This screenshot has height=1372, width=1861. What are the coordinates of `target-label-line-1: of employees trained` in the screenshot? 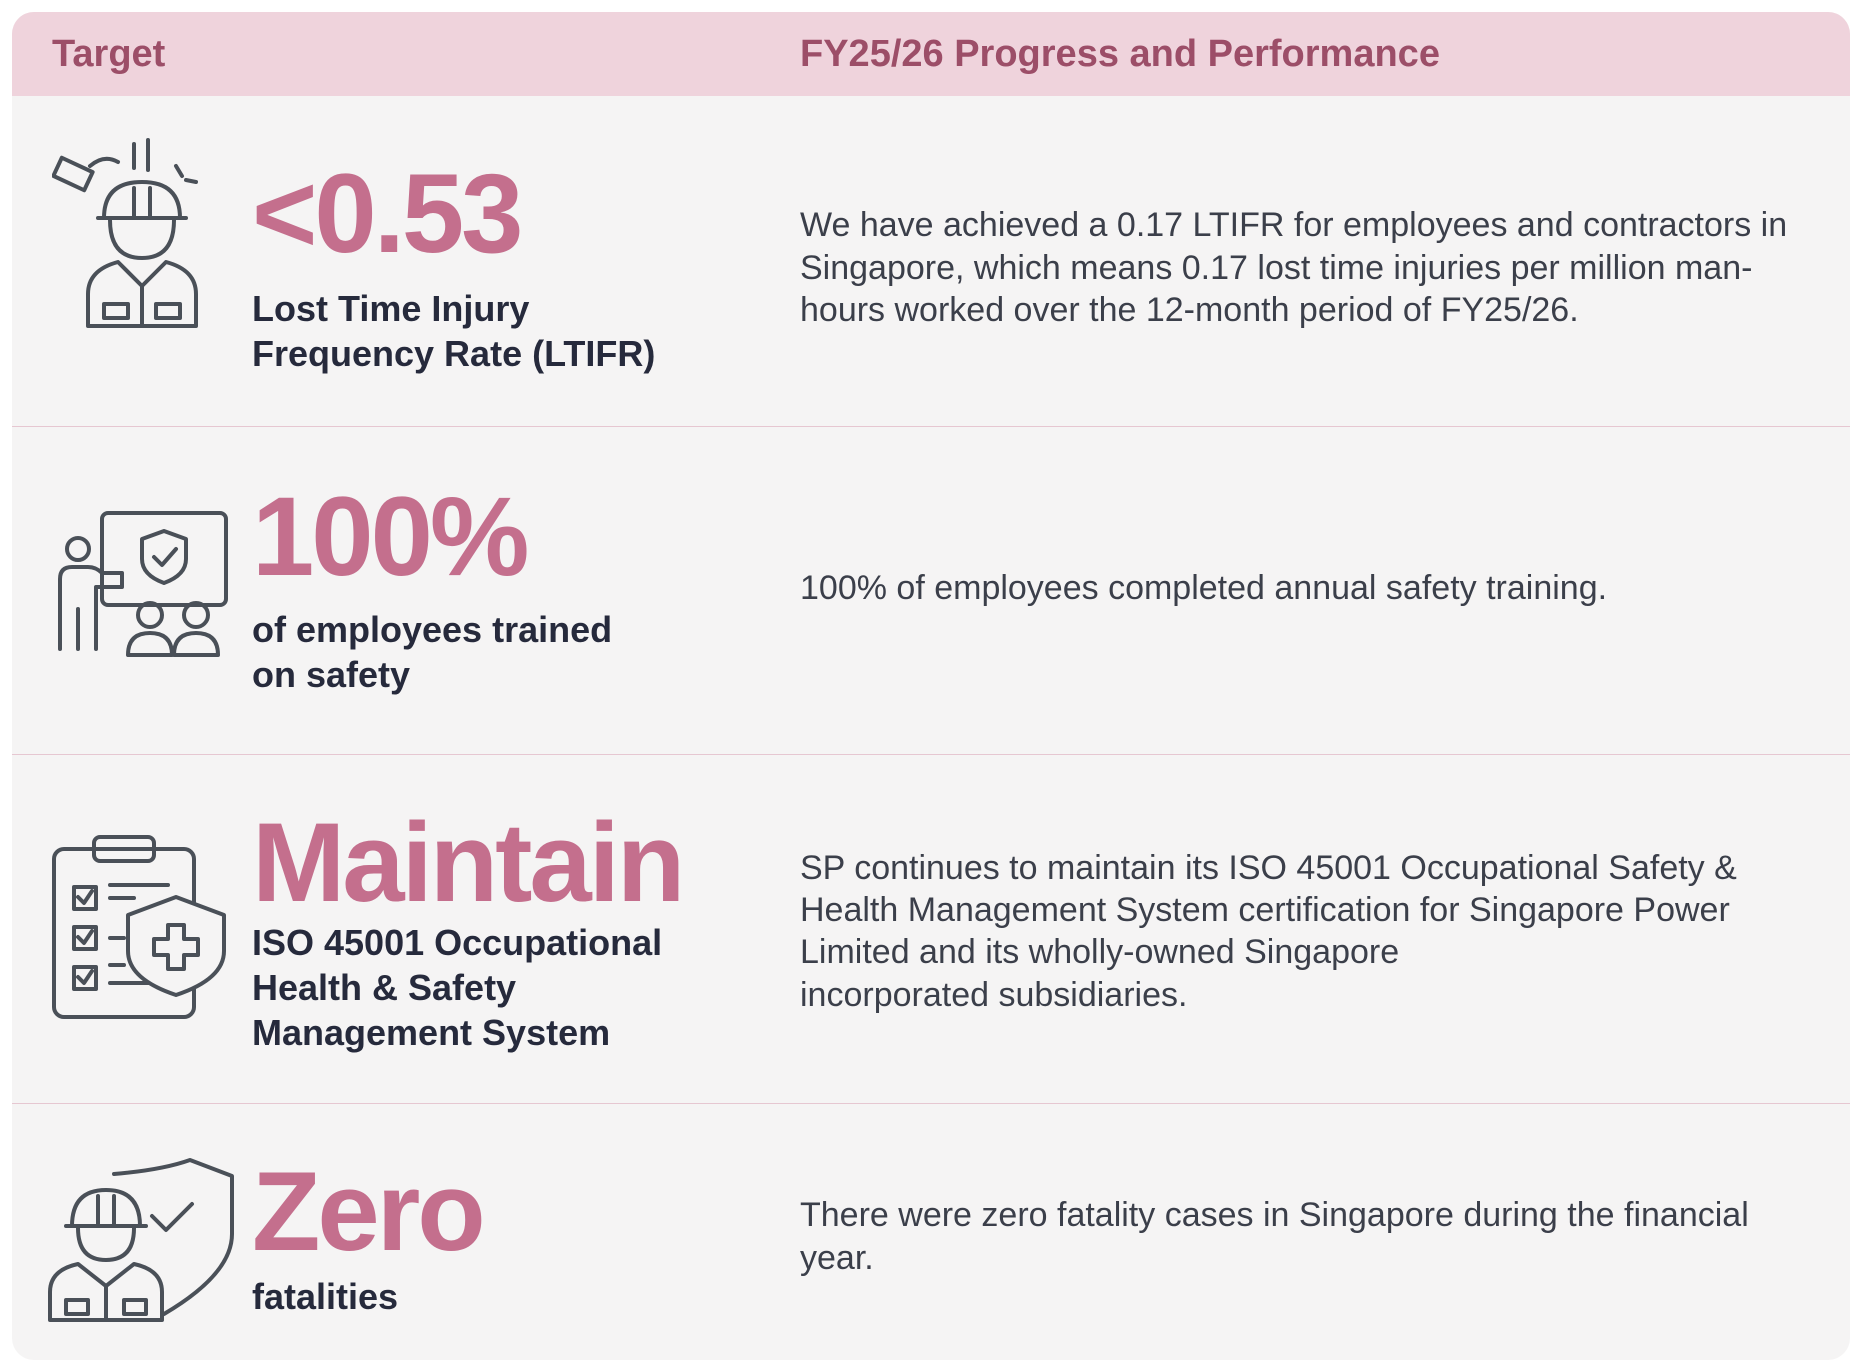 It's located at (432, 629).